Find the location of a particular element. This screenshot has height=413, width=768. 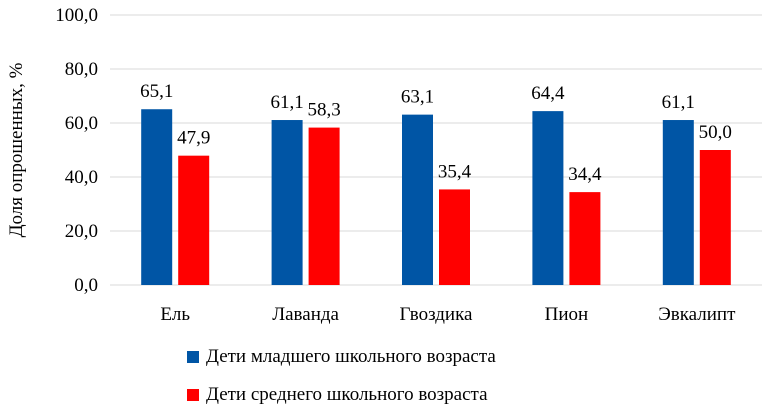

y-axis-tick-labels: 0,0 20,0 40,0 60,0 80,0 100,0 is located at coordinates (76, 150).